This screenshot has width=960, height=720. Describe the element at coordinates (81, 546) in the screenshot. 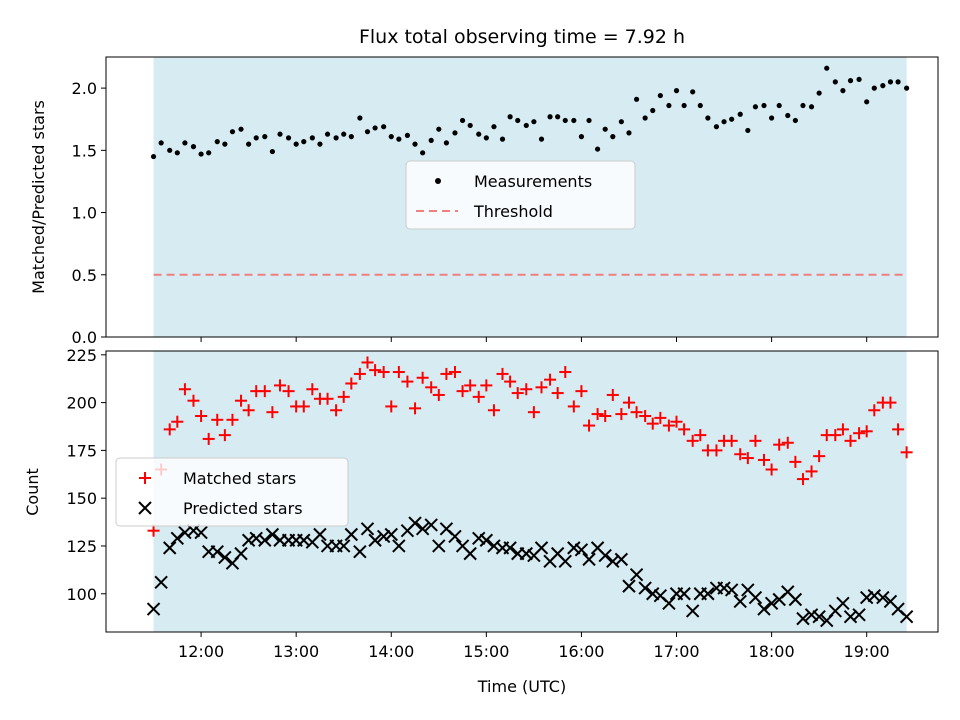

I see `bottom-y-tick-label: 125` at that location.